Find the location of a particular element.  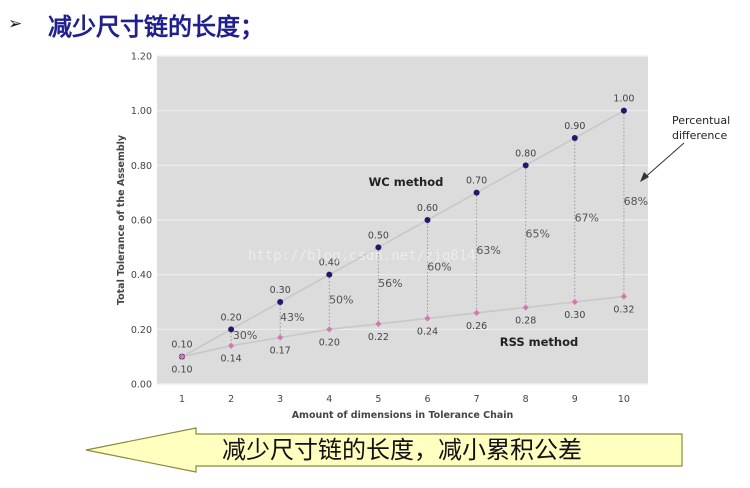

wc-data-label: 1.00 is located at coordinates (623, 99).